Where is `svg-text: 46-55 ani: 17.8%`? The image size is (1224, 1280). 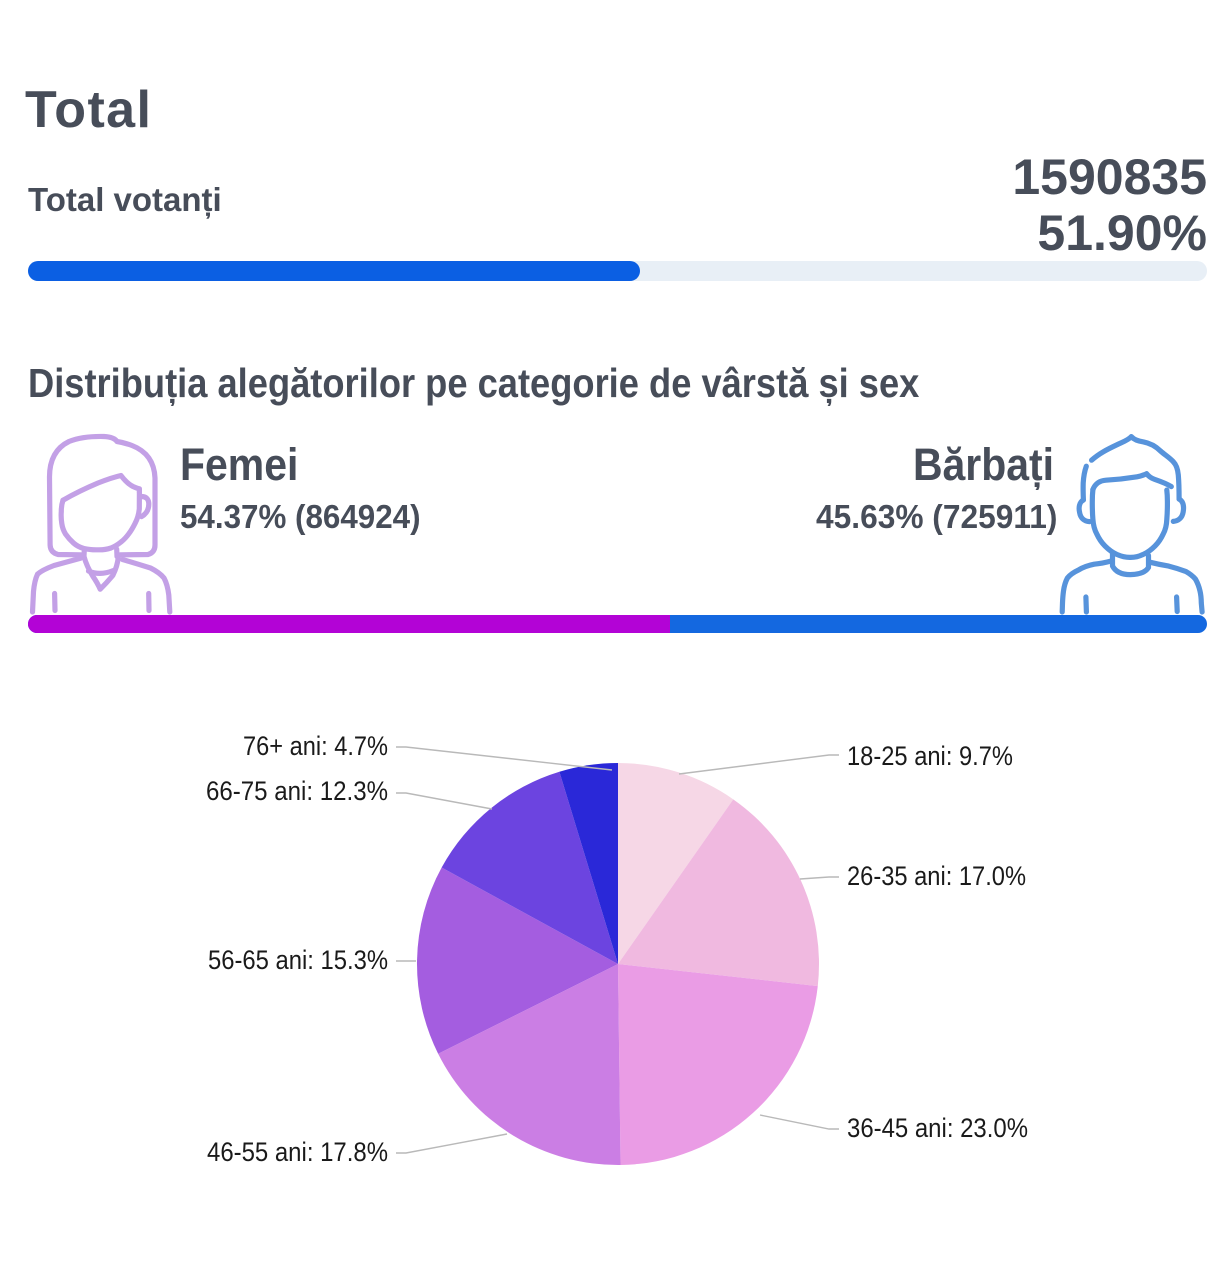 svg-text: 46-55 ani: 17.8% is located at coordinates (297, 1152).